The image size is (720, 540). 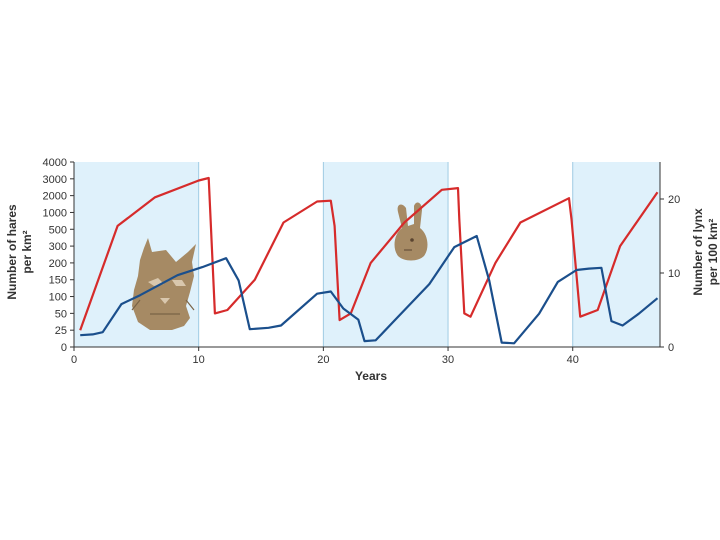 What do you see at coordinates (58, 264) in the screenshot?
I see `left-tick-label: 200` at bounding box center [58, 264].